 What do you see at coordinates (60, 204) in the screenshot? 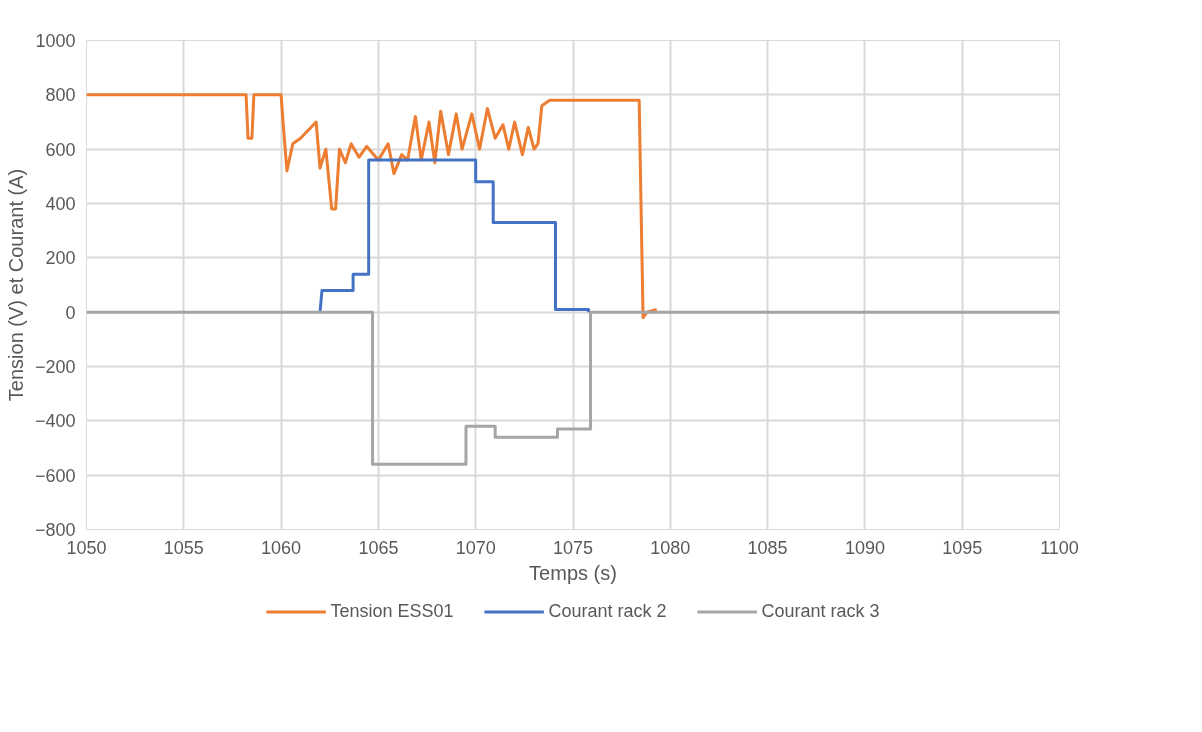
I see `y-tick-label: 400` at bounding box center [60, 204].